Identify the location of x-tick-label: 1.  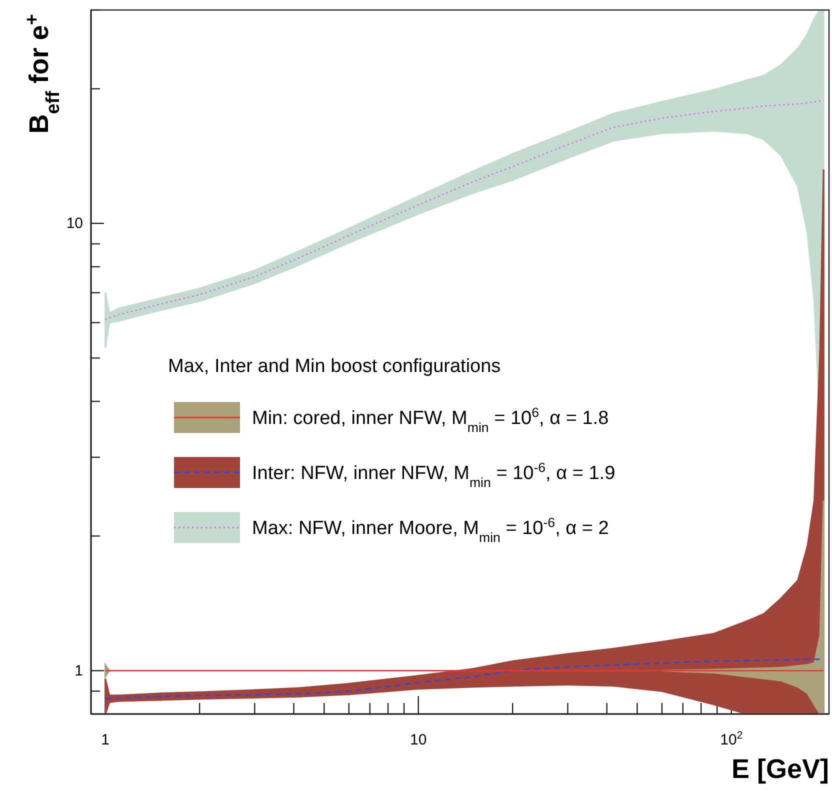
(105, 740).